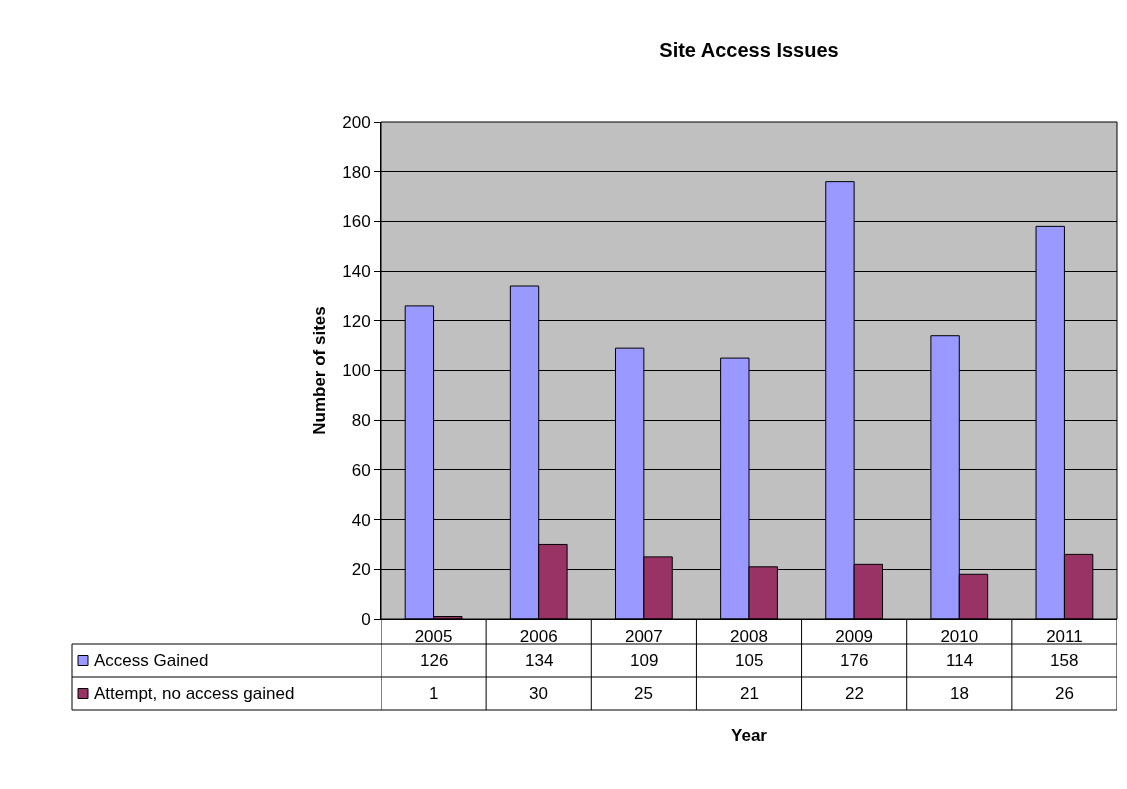 Image resolution: width=1127 pixels, height=789 pixels. What do you see at coordinates (356, 272) in the screenshot?
I see `y-tick-label: 140` at bounding box center [356, 272].